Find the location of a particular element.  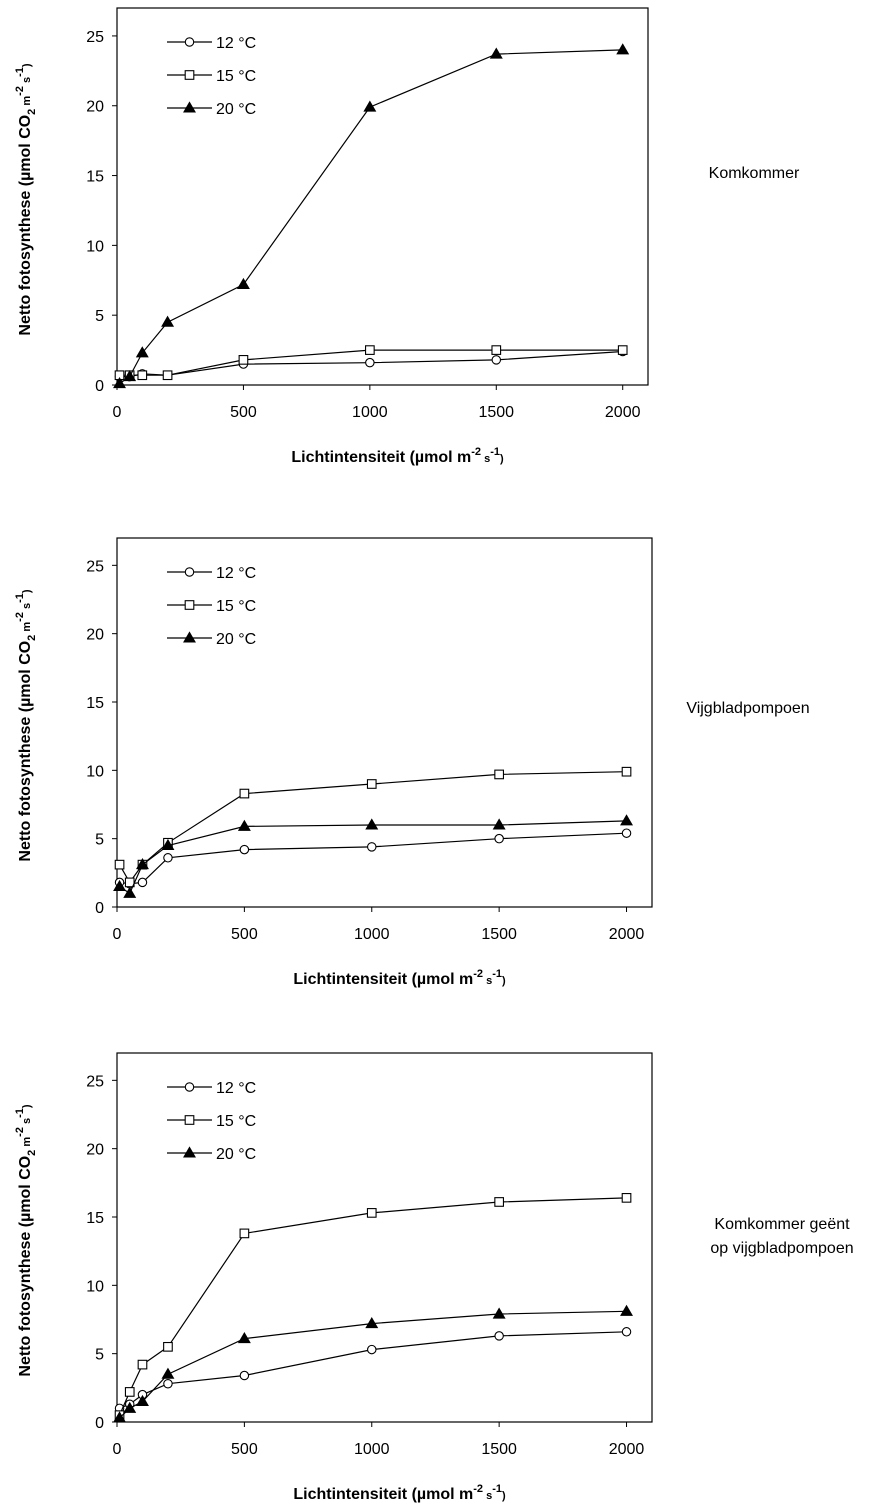

side-label: Vijgbladpompoen is located at coordinates (747, 708).